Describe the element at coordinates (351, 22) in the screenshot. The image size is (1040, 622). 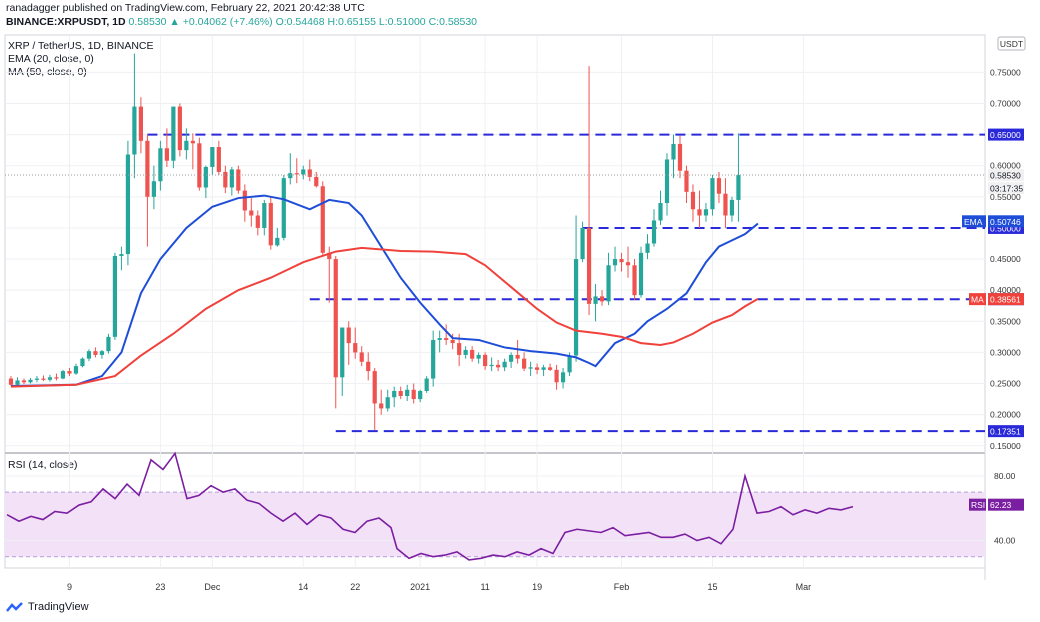
I see `high-value: H:0.65155` at that location.